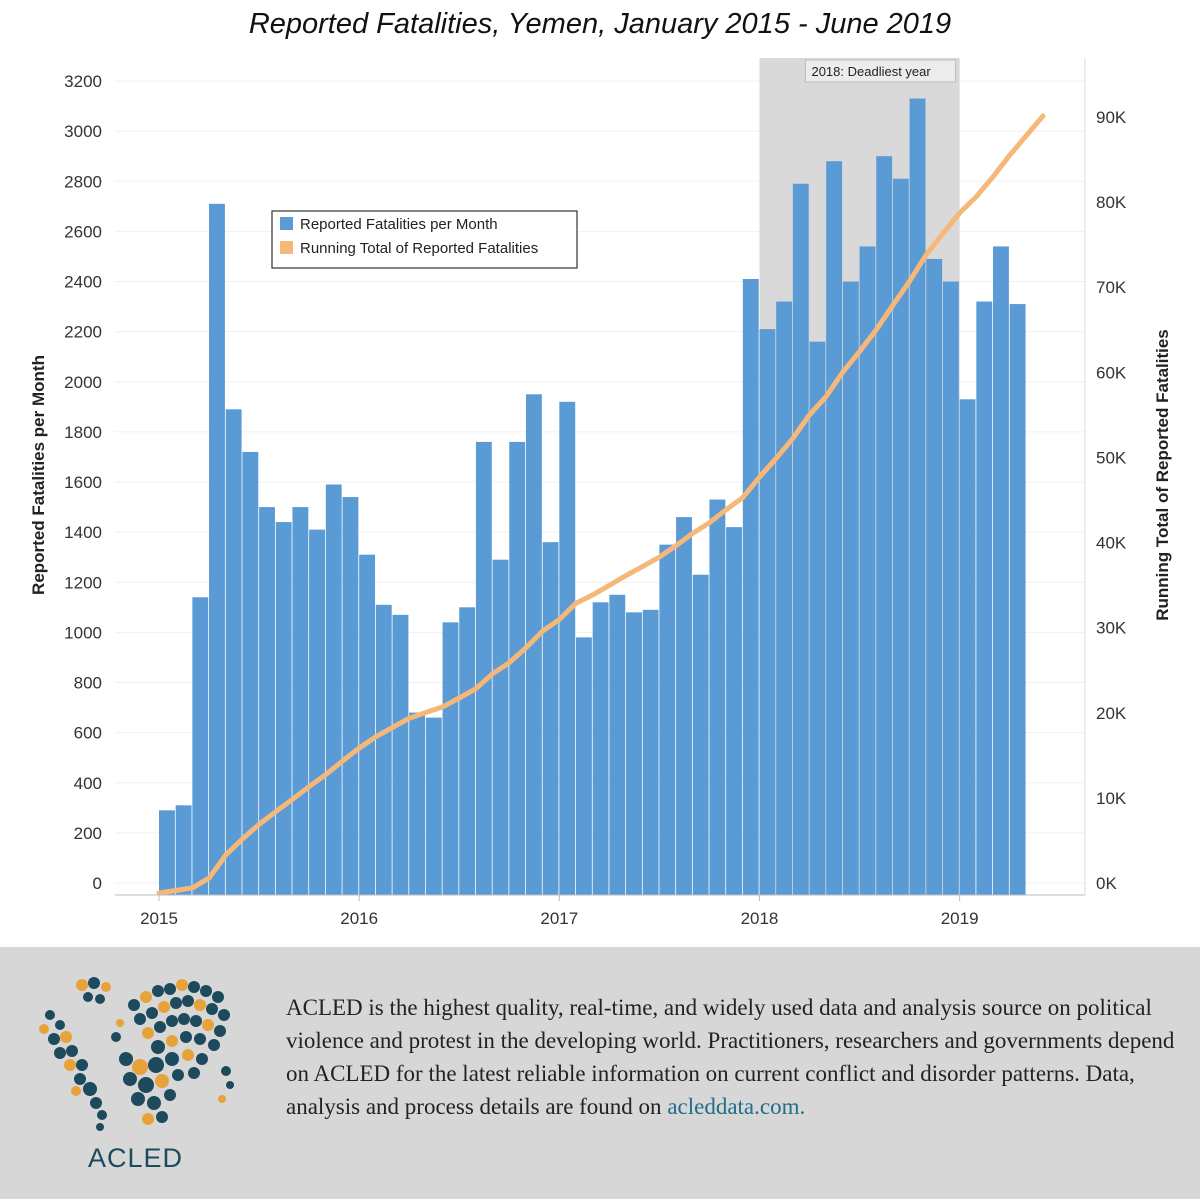 The height and width of the screenshot is (1199, 1200). I want to click on acled-website-link: acleddata.com., so click(736, 1106).